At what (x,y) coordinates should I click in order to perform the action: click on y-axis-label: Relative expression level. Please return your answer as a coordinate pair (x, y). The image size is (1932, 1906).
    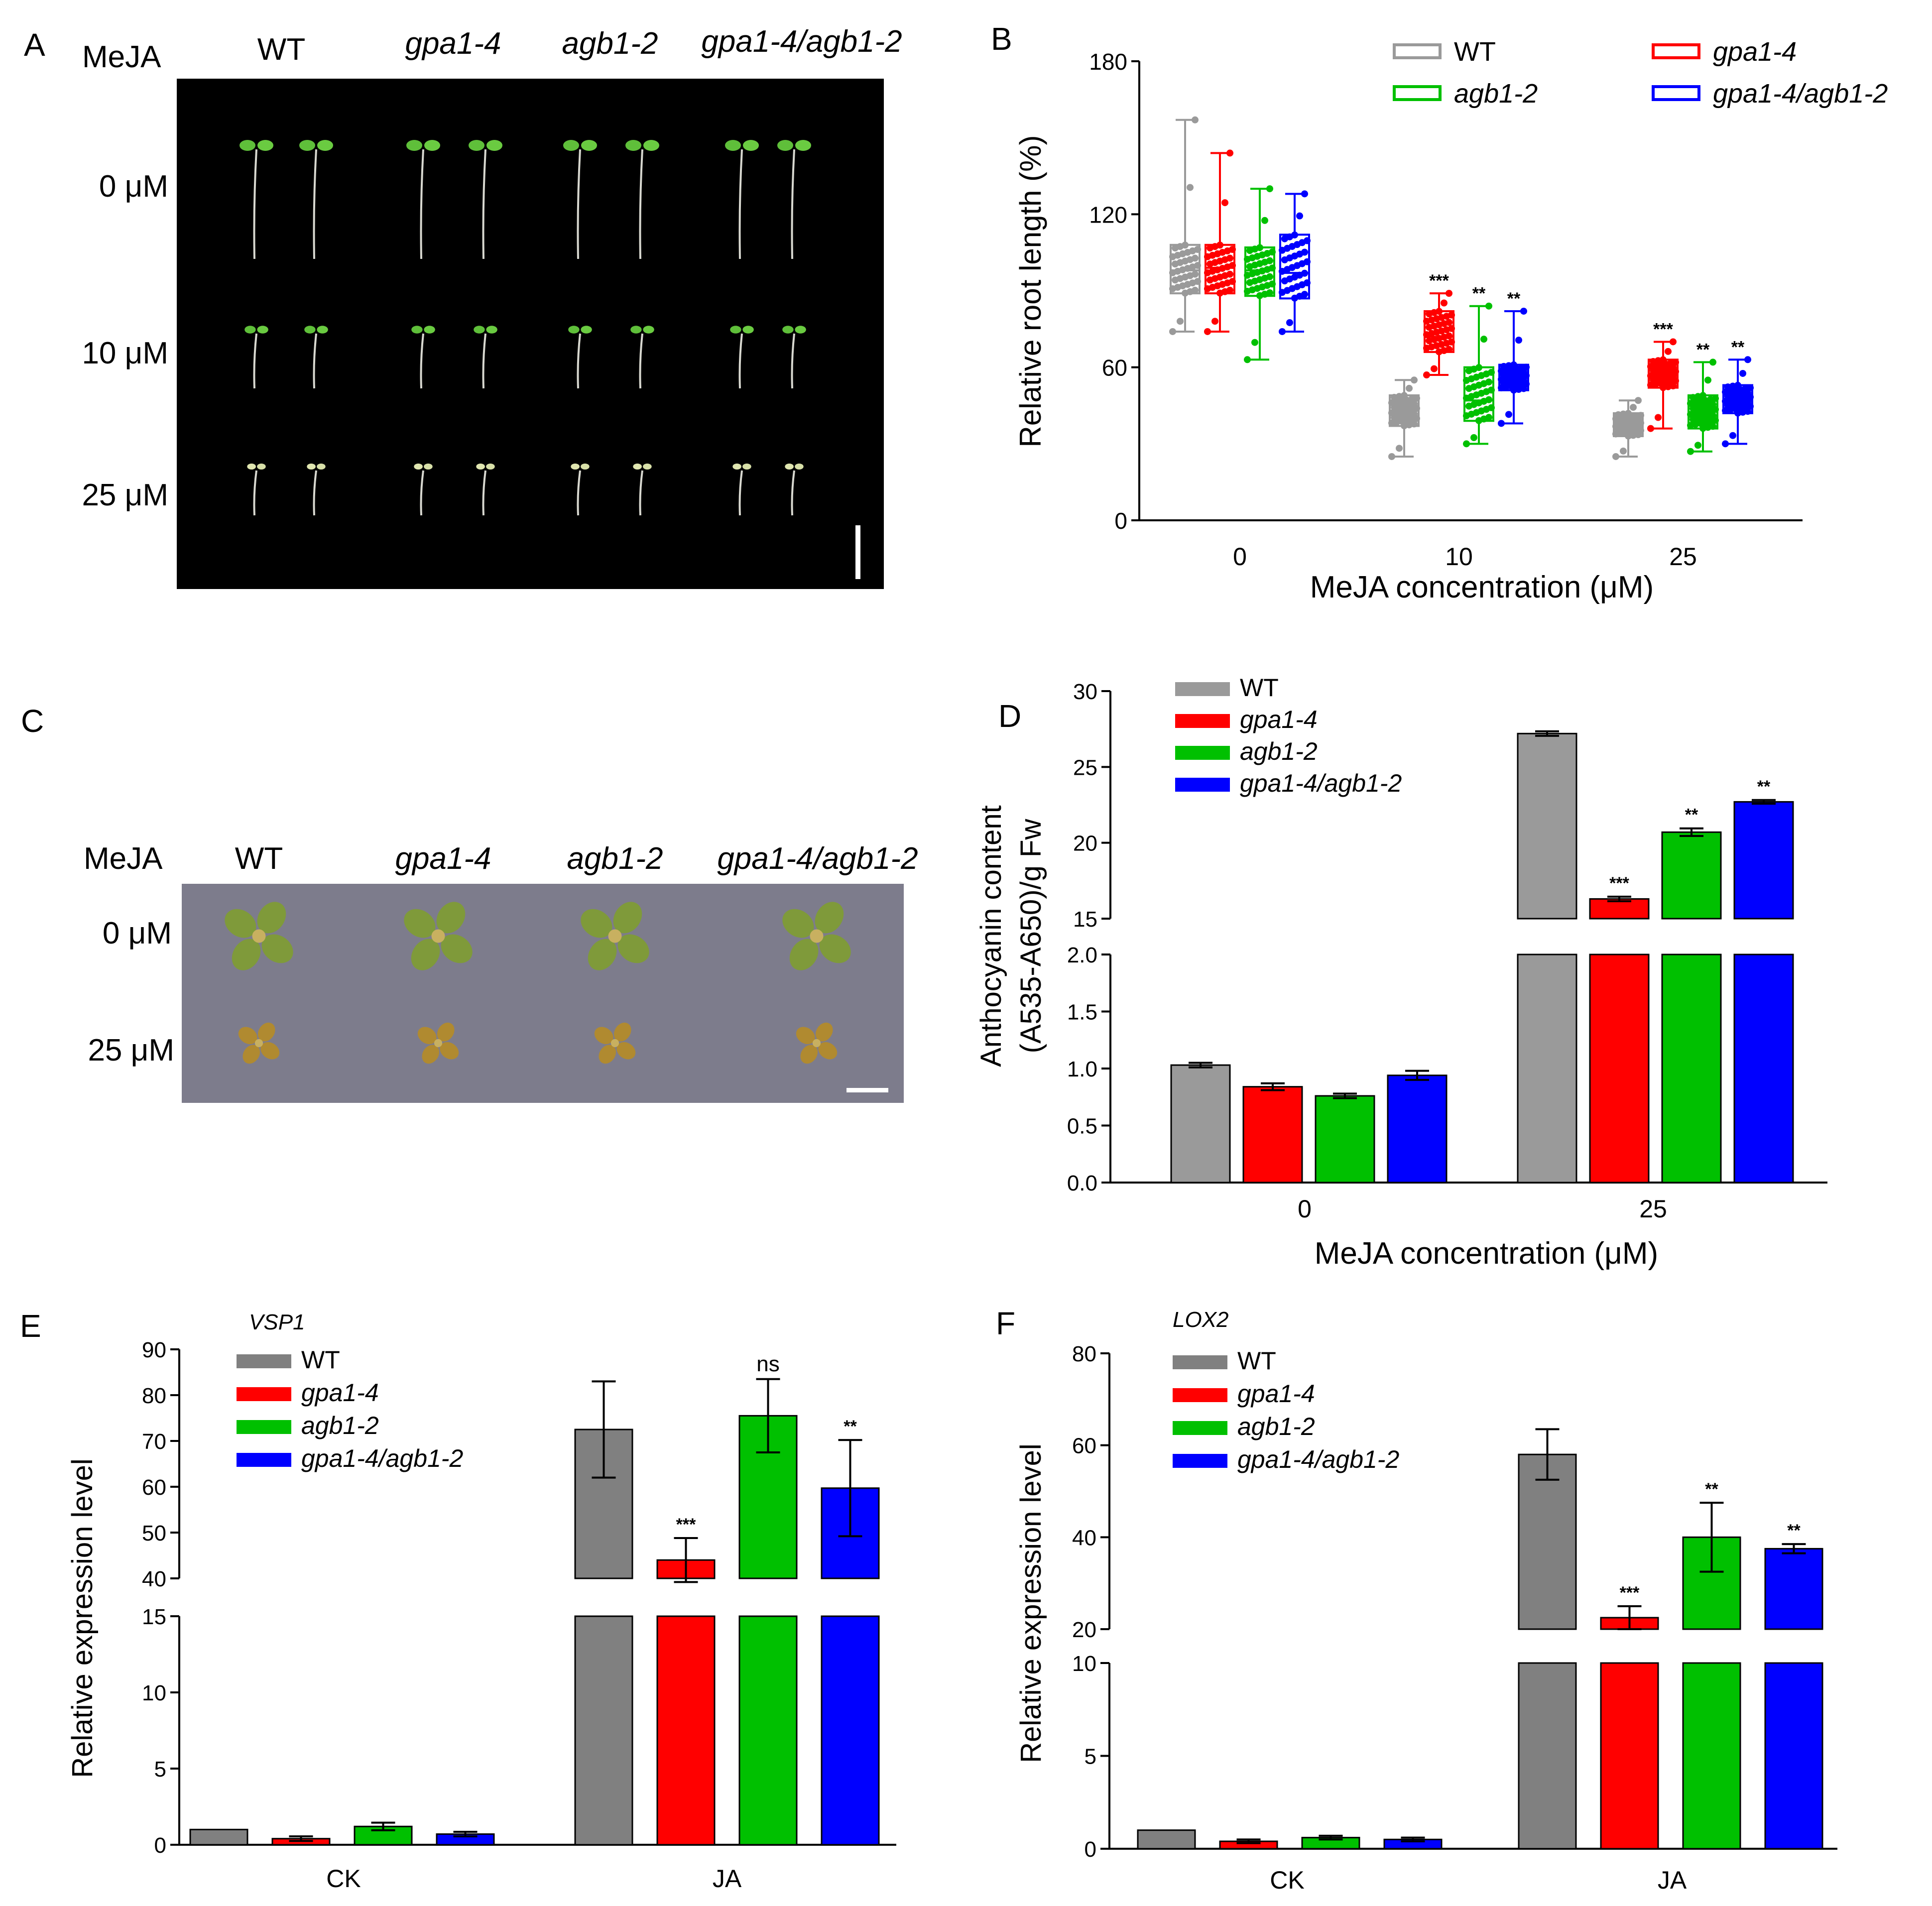
    Looking at the image, I should click on (83, 1618).